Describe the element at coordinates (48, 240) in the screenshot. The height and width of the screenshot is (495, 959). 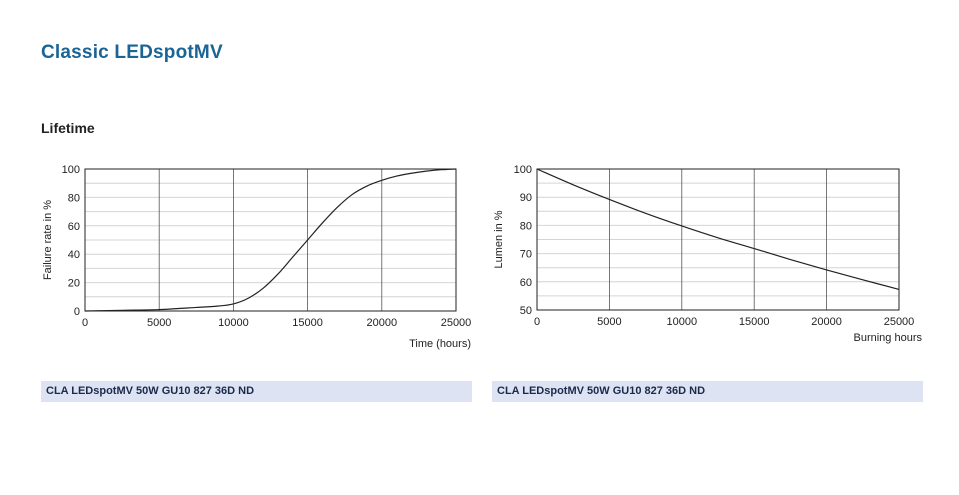
I see `y-axis-label: Failure rate in %` at that location.